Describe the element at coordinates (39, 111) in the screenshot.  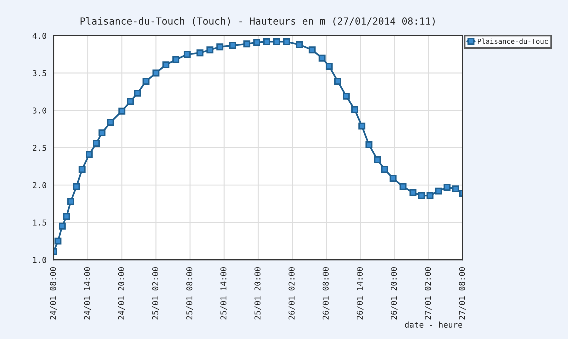
I see `y-tick-label: 3.0` at that location.